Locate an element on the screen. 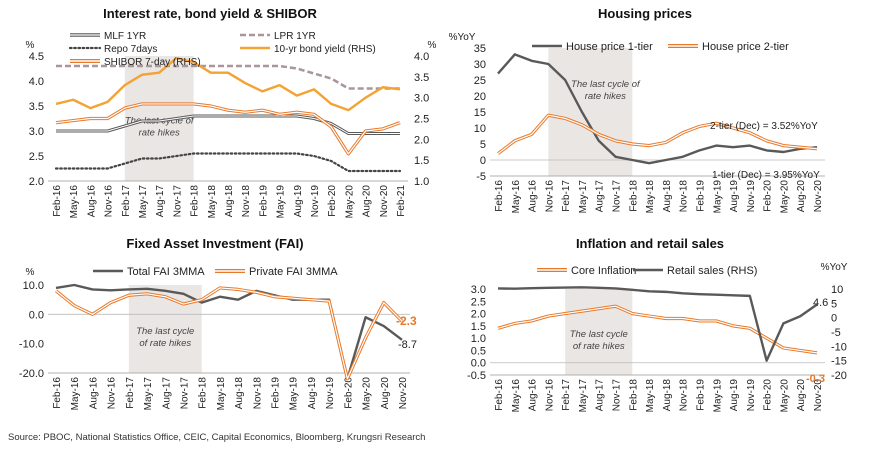 Image resolution: width=870 pixels, height=451 pixels. inflation-xtick: Feb-20 is located at coordinates (768, 395).